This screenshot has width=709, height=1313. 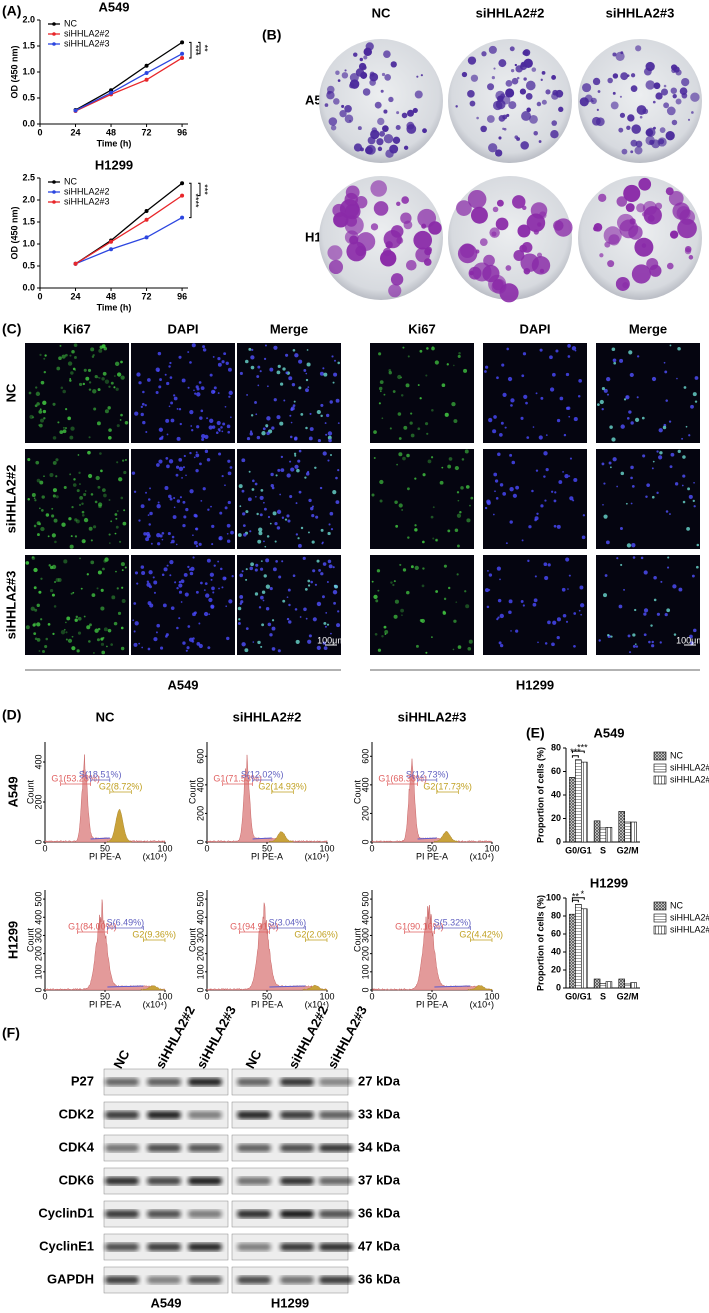 What do you see at coordinates (578, 801) in the screenshot?
I see `bar` at bounding box center [578, 801].